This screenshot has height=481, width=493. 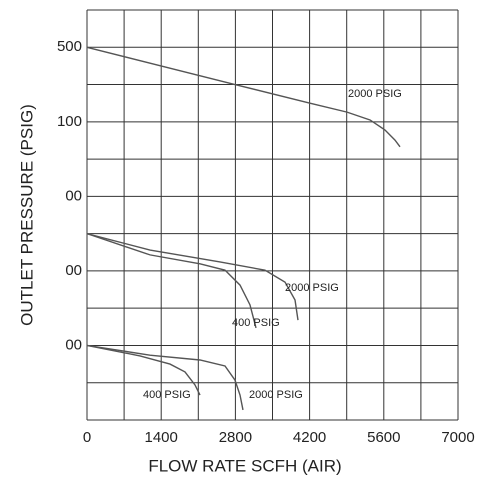 What do you see at coordinates (244, 465) in the screenshot?
I see `x-axis-title: FLOW RATE SCFH (AIR)` at bounding box center [244, 465].